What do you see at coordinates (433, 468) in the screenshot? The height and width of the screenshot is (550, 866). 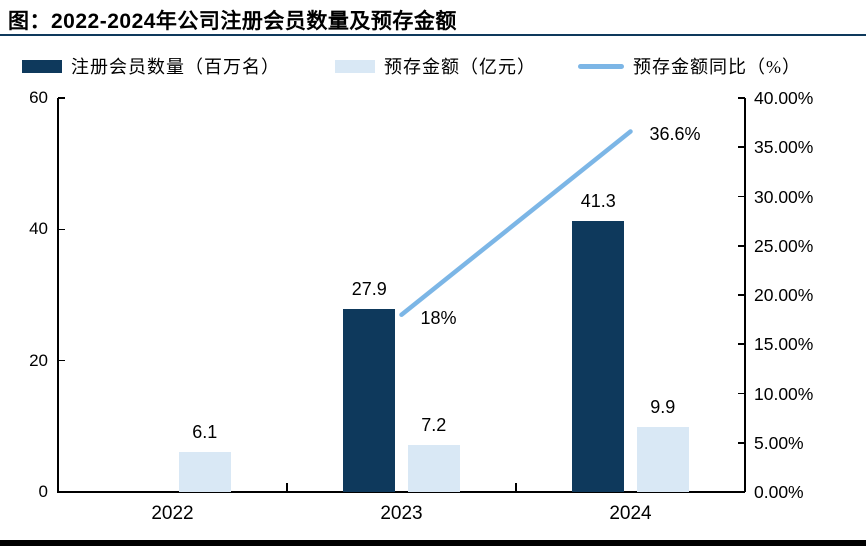 I see `bar-prepaid-2023` at bounding box center [433, 468].